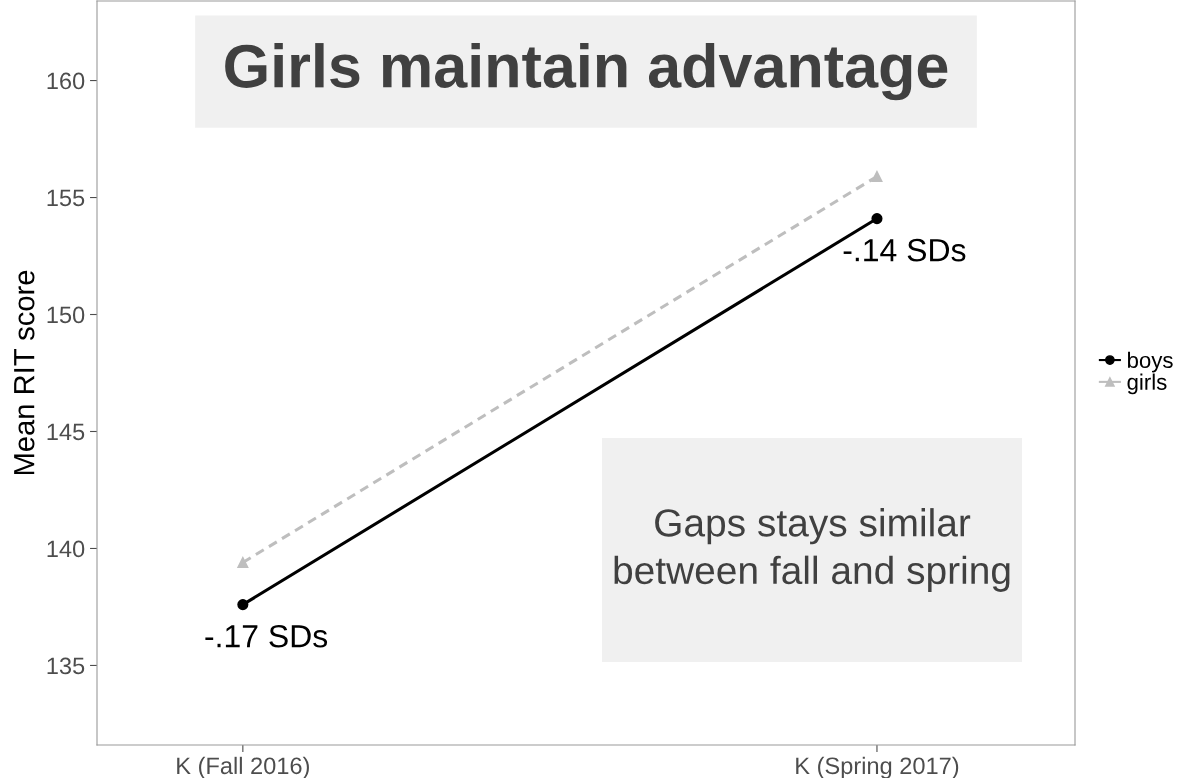 This screenshot has height=778, width=1191. Describe the element at coordinates (66, 432) in the screenshot. I see `y-tick-label: 145` at that location.